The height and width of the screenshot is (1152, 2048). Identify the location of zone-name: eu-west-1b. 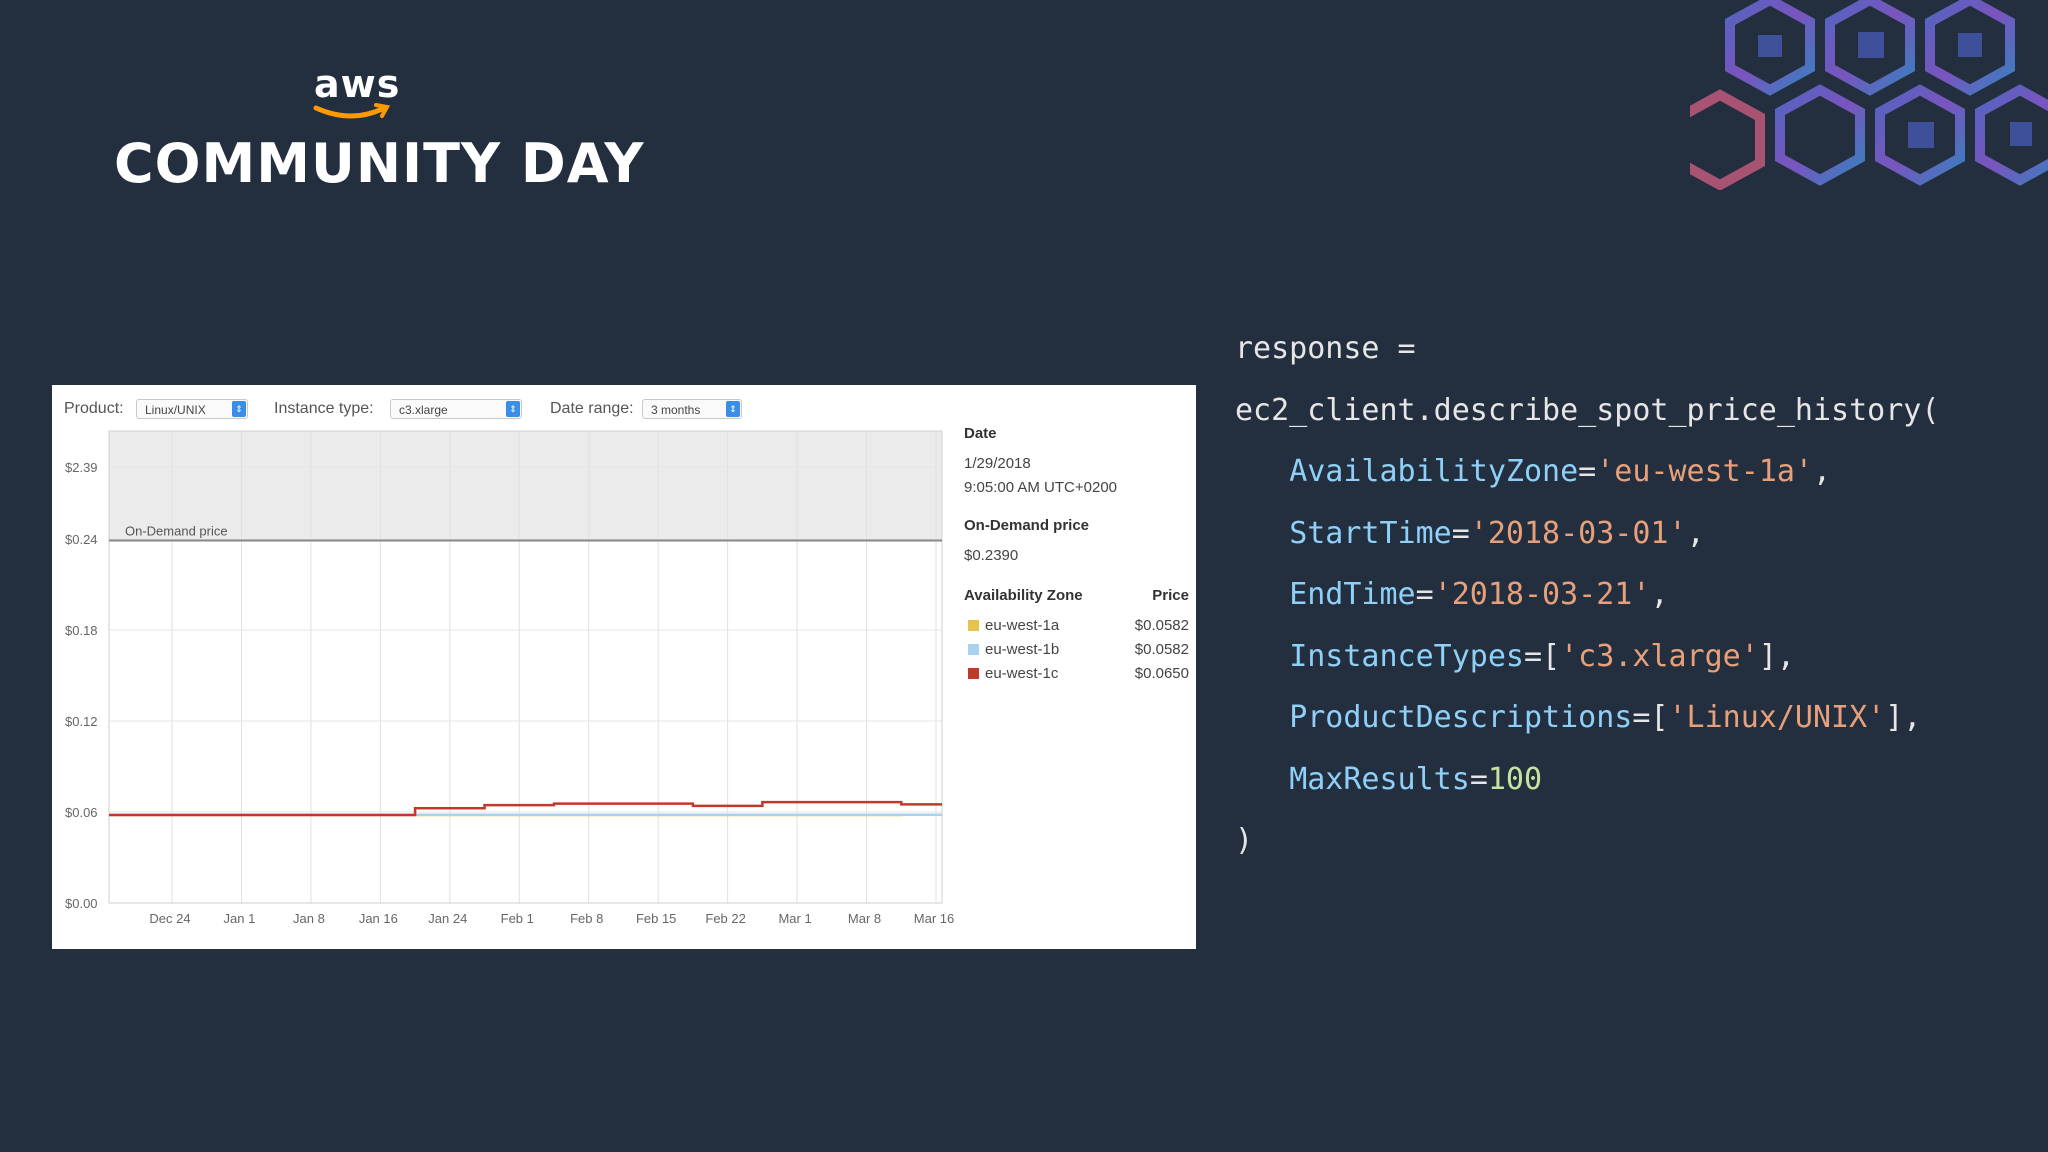
(1022, 649).